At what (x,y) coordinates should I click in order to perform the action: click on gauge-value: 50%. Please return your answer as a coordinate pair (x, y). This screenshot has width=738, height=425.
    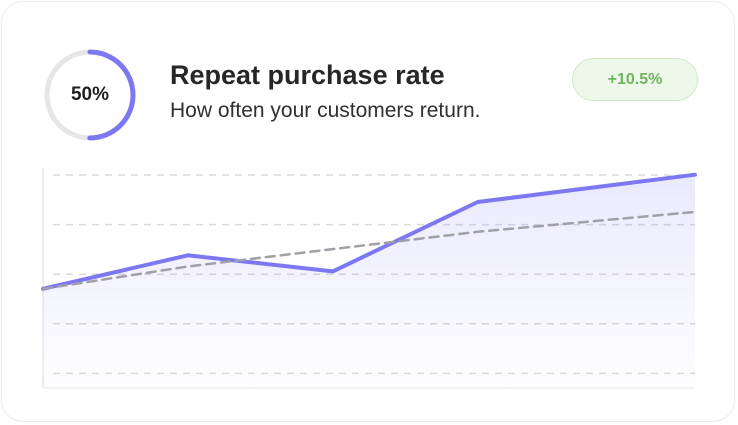
    Looking at the image, I should click on (90, 94).